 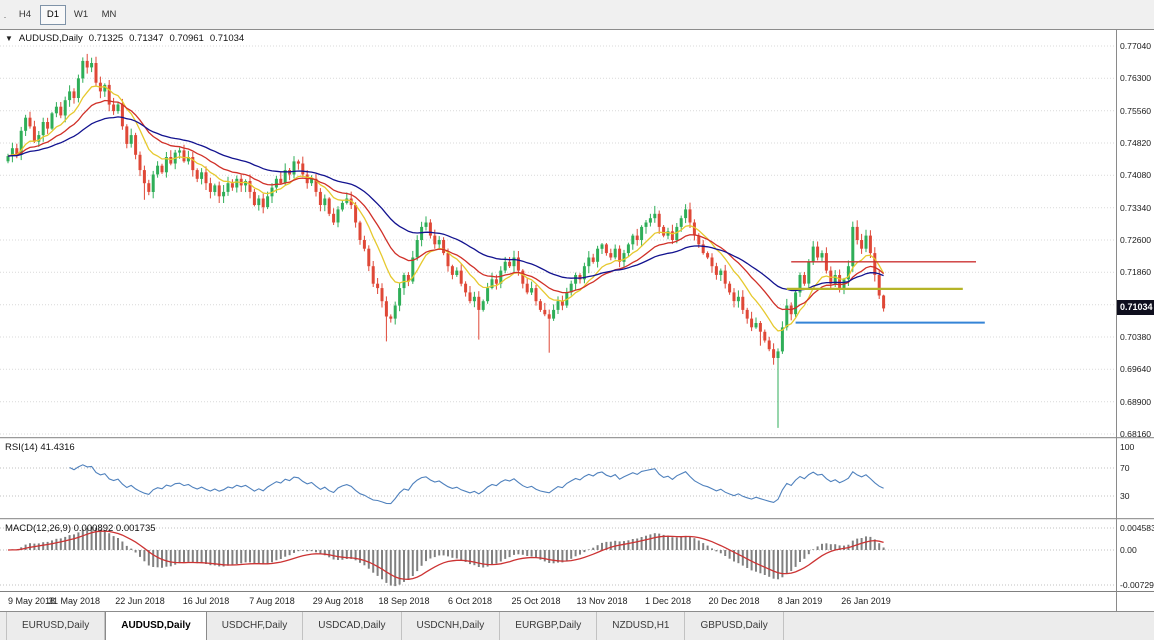 I want to click on price-scale-label: 0.77040, so click(x=1136, y=46).